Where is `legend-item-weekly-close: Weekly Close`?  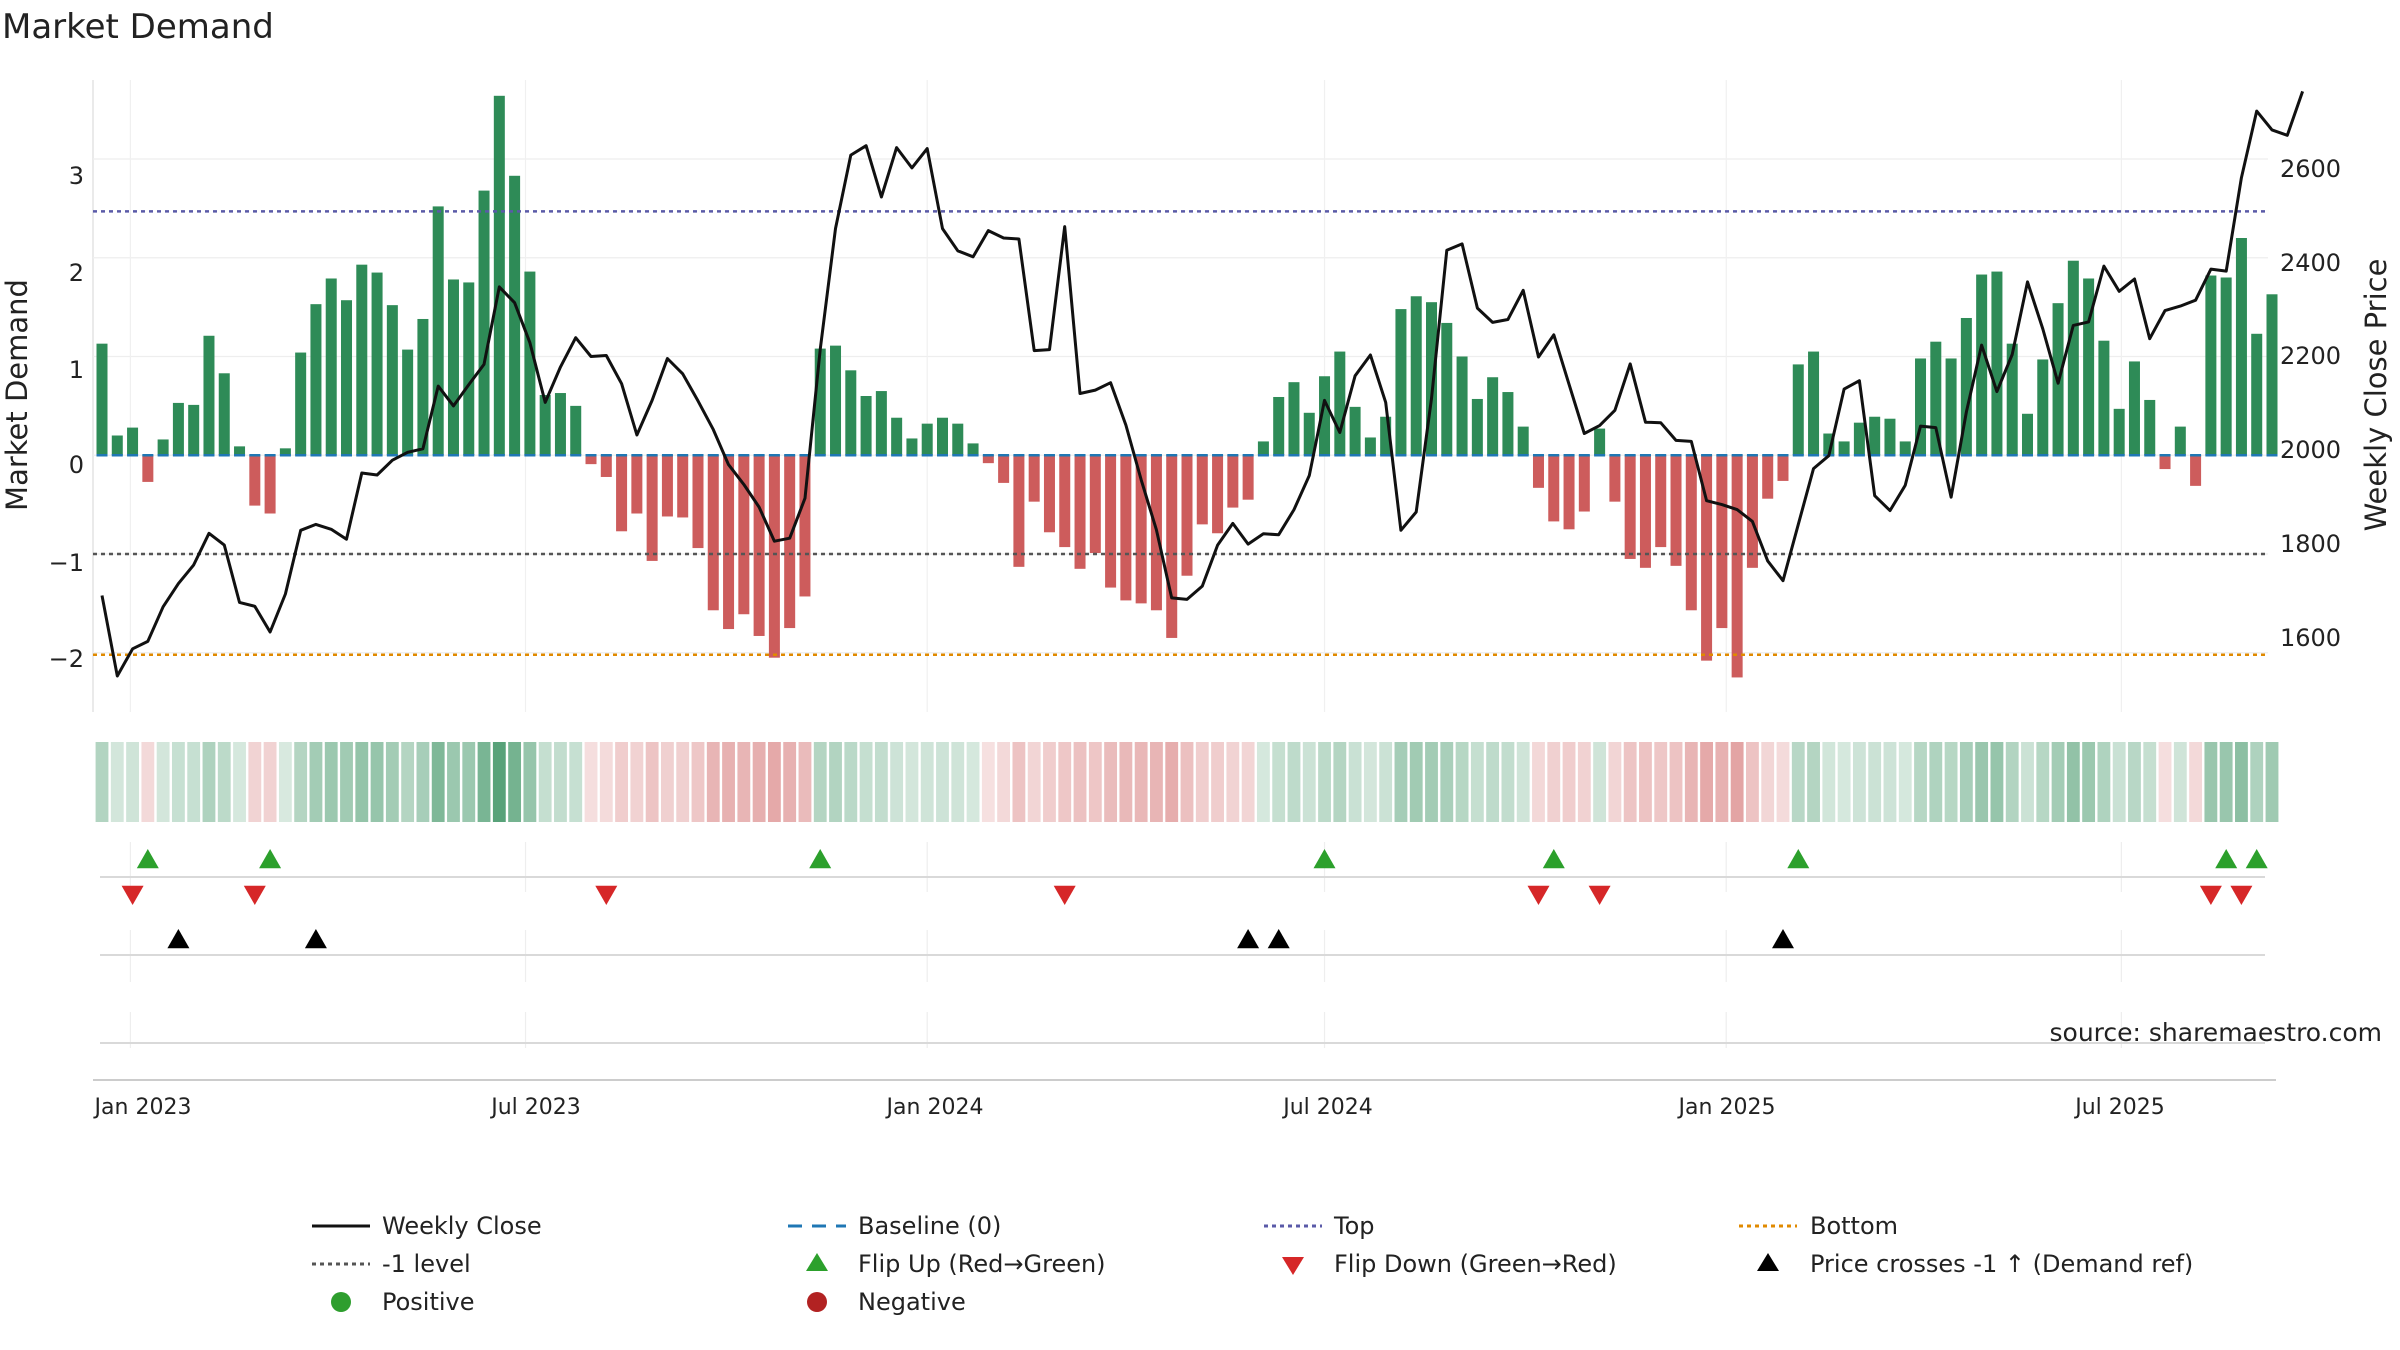
legend-item-weekly-close: Weekly Close is located at coordinates (427, 1226).